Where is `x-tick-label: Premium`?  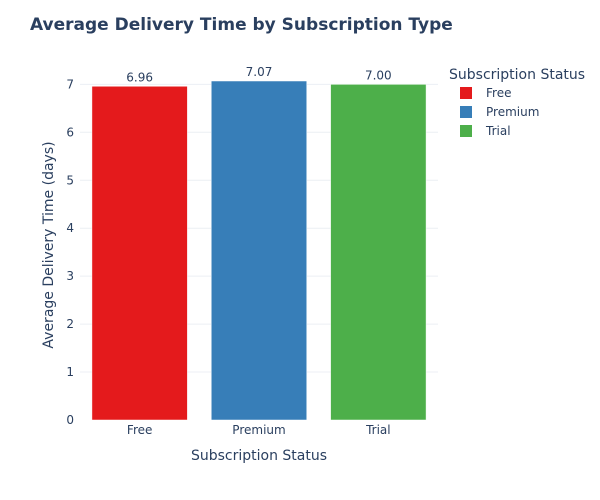
x-tick-label: Premium is located at coordinates (258, 430).